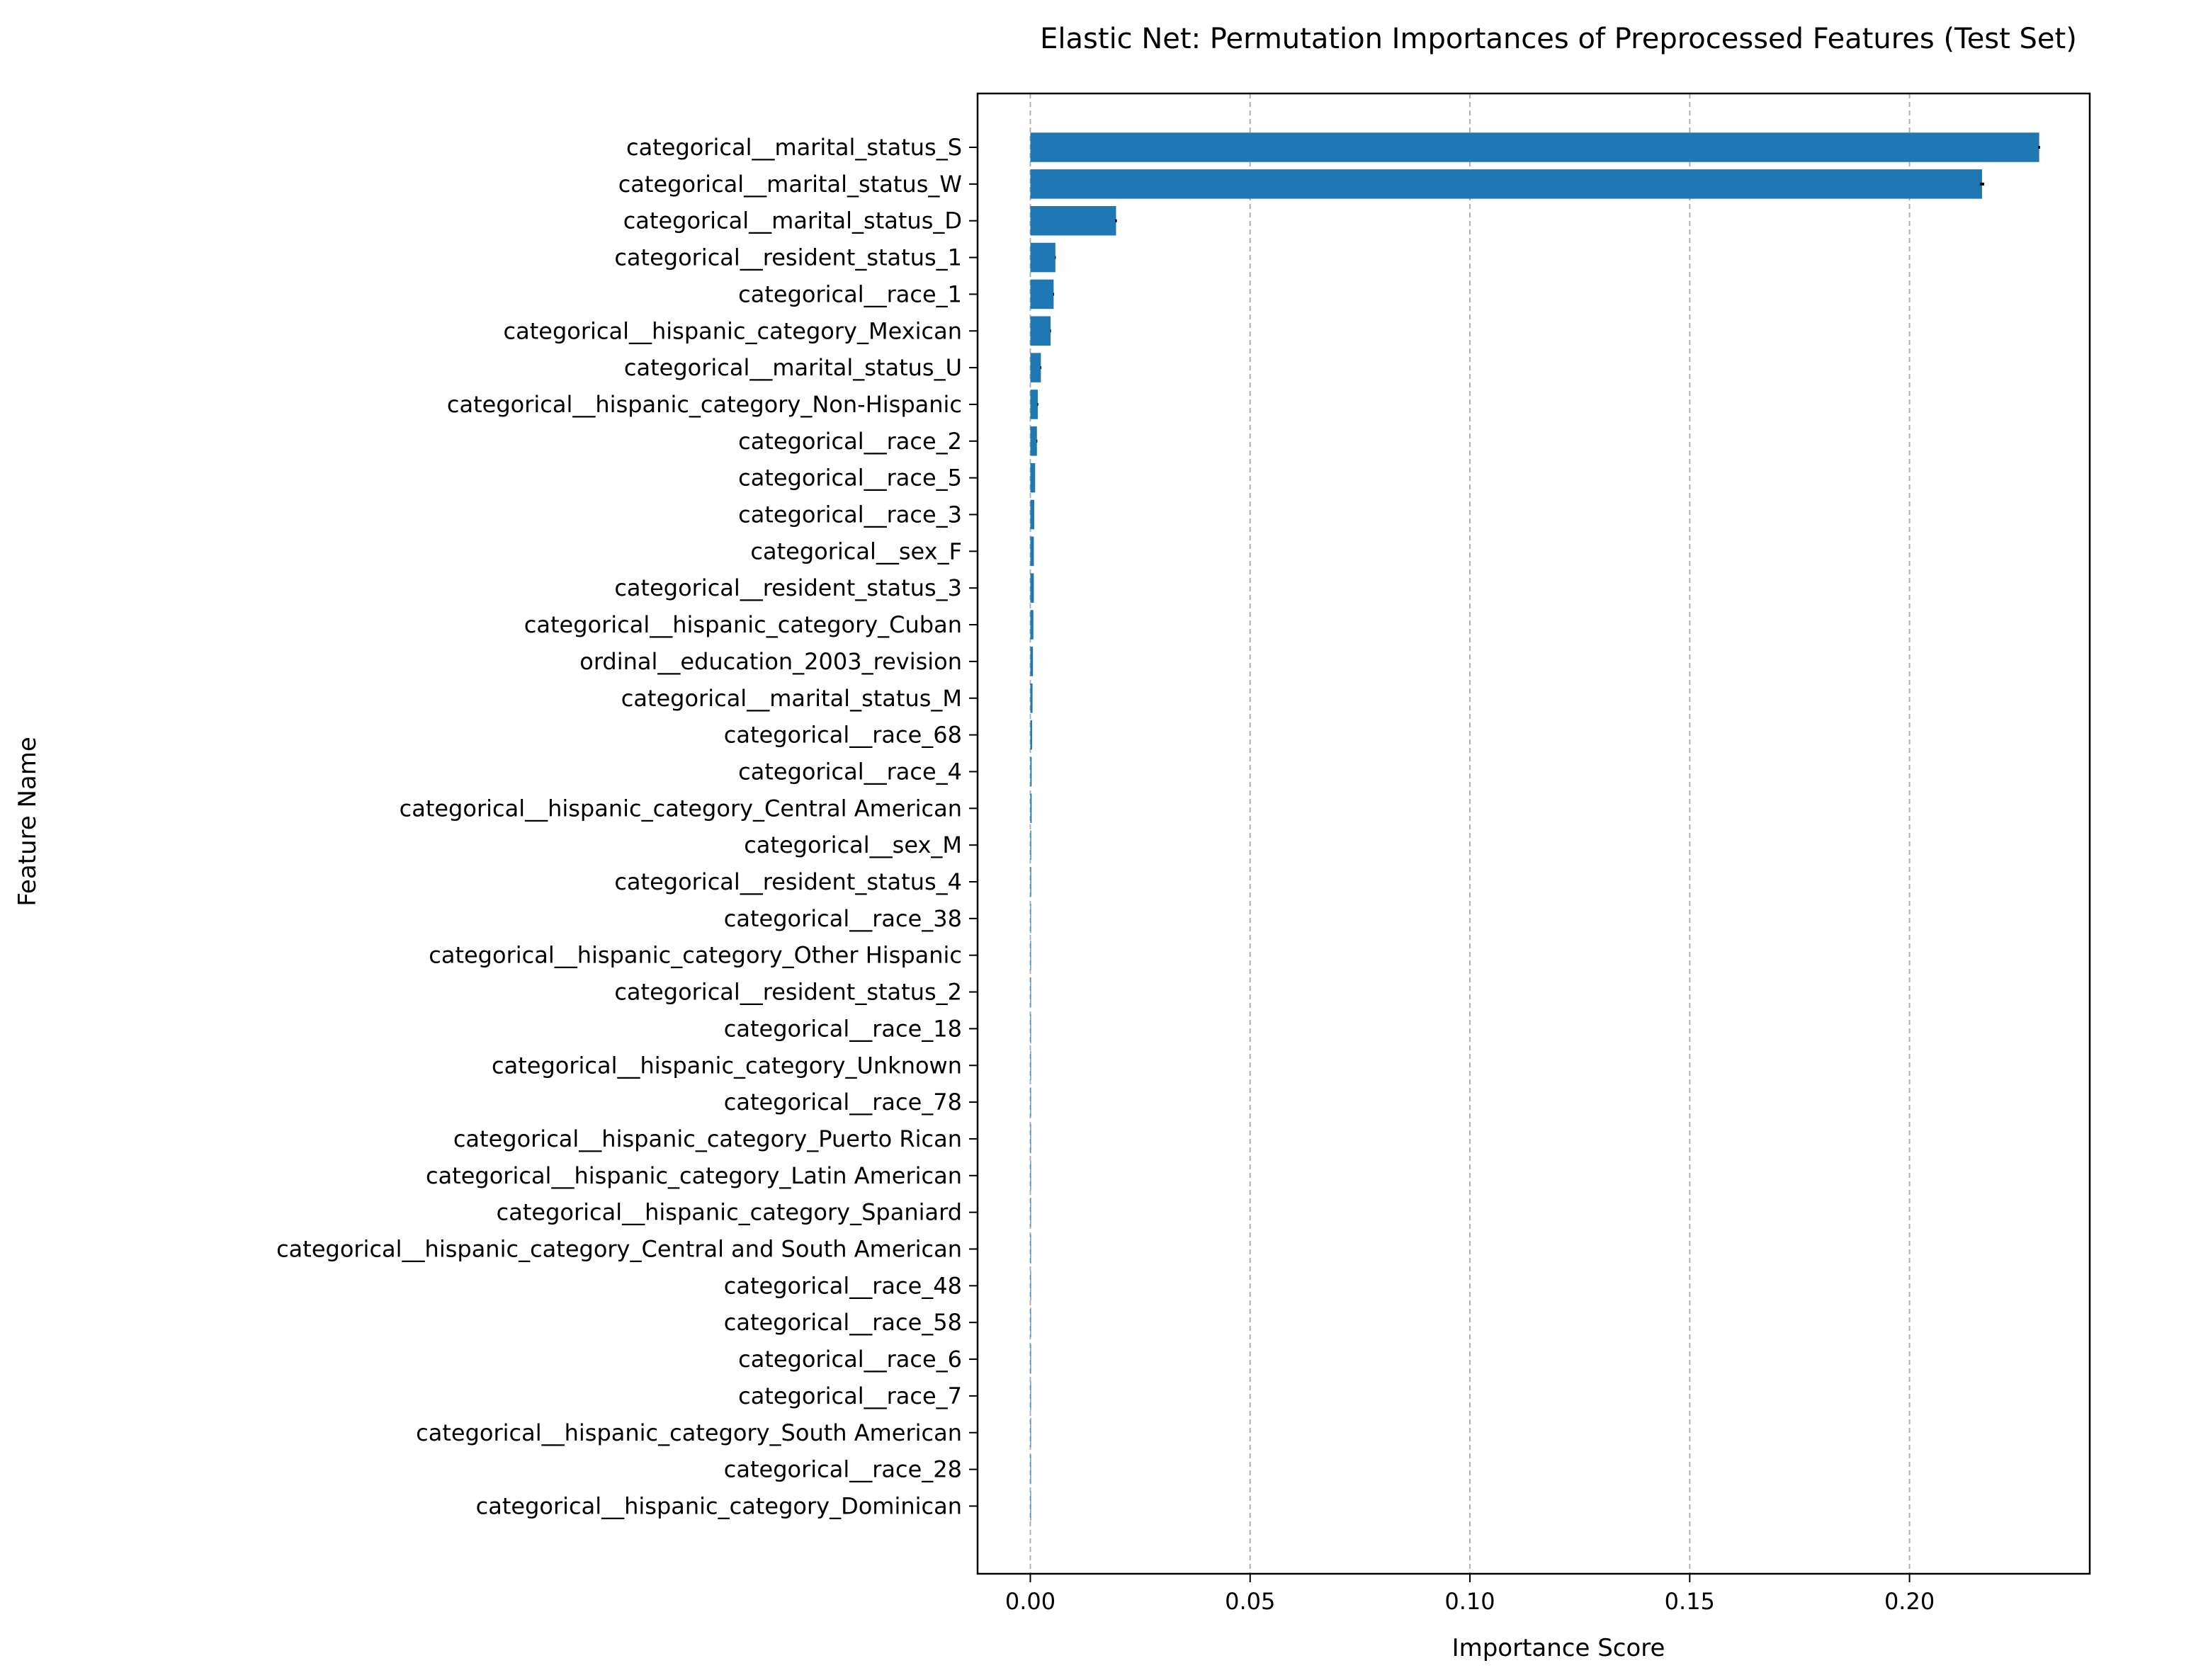  What do you see at coordinates (1250, 1602) in the screenshot?
I see `x-tick-label: 0.05` at bounding box center [1250, 1602].